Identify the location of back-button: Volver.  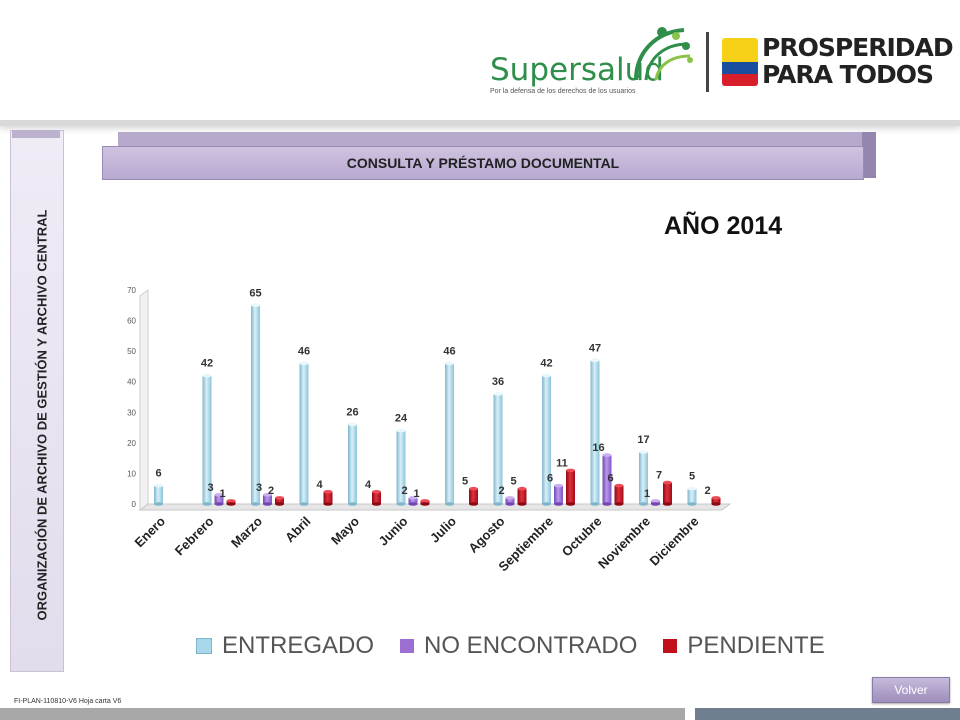
(911, 690).